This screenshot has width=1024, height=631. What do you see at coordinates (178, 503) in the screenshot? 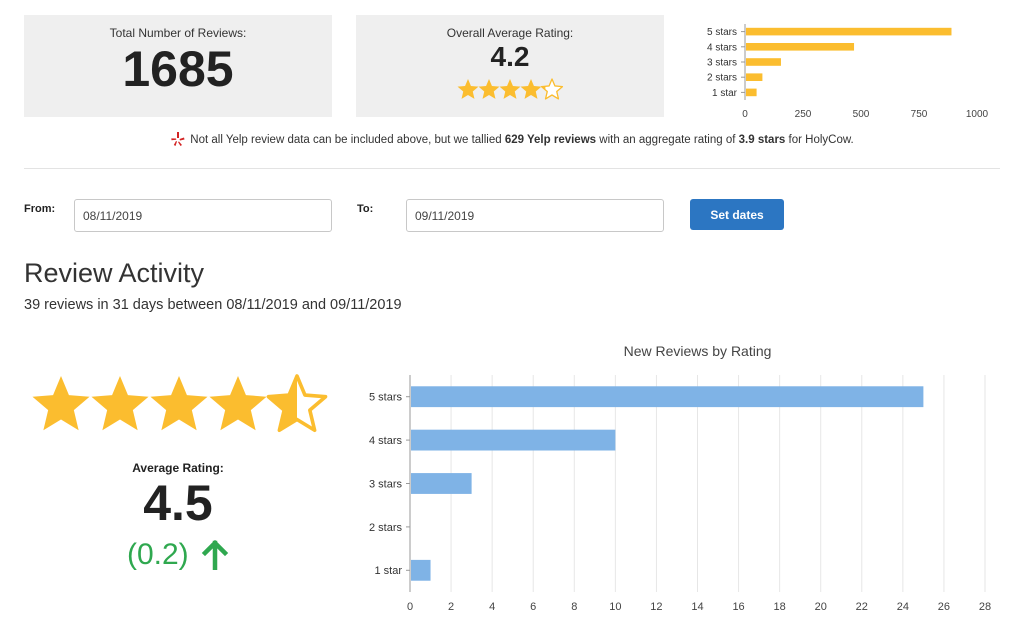
I see `average-rating-value: 4.5` at bounding box center [178, 503].